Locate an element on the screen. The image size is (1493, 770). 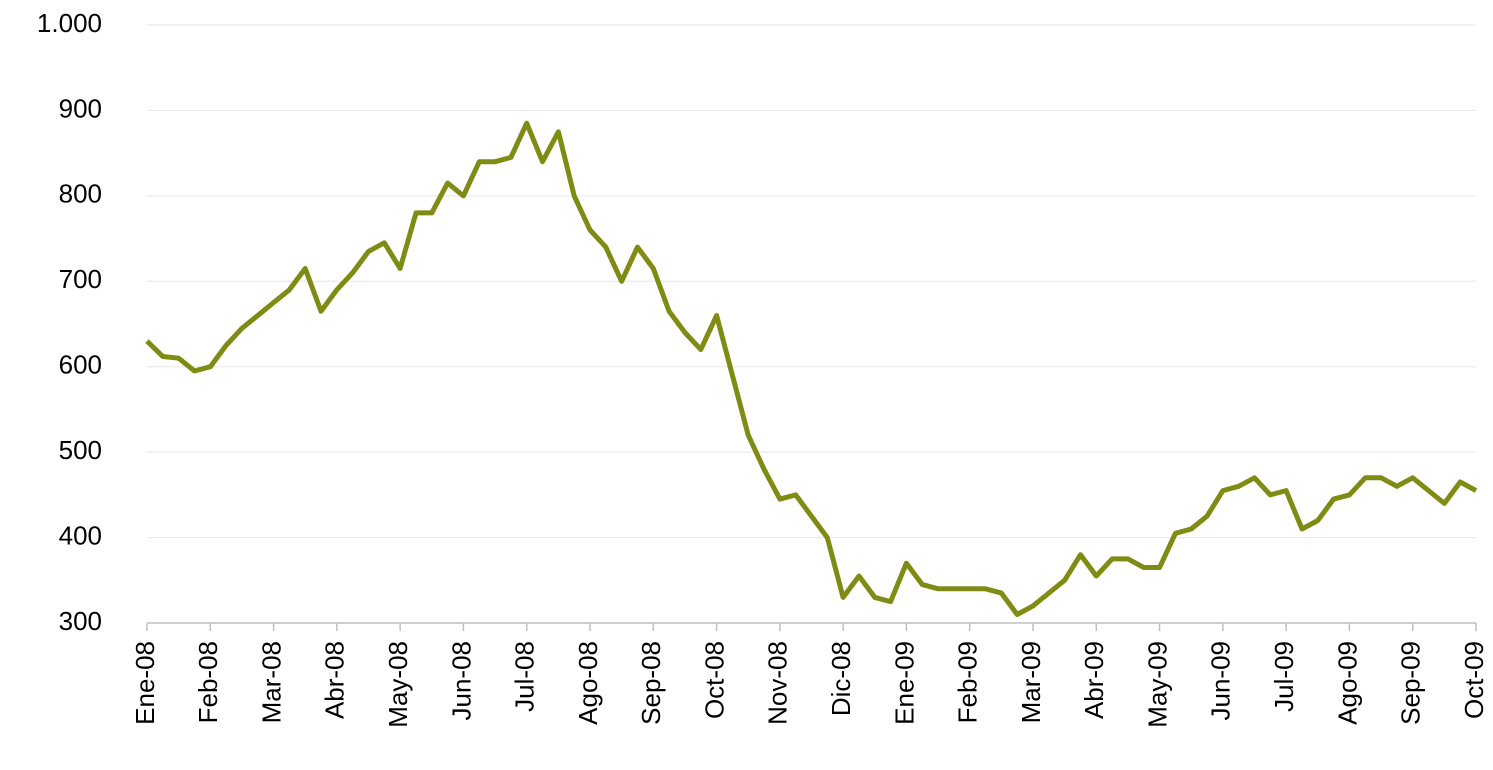
x-tick-label: Ene-09 is located at coordinates (904, 683).